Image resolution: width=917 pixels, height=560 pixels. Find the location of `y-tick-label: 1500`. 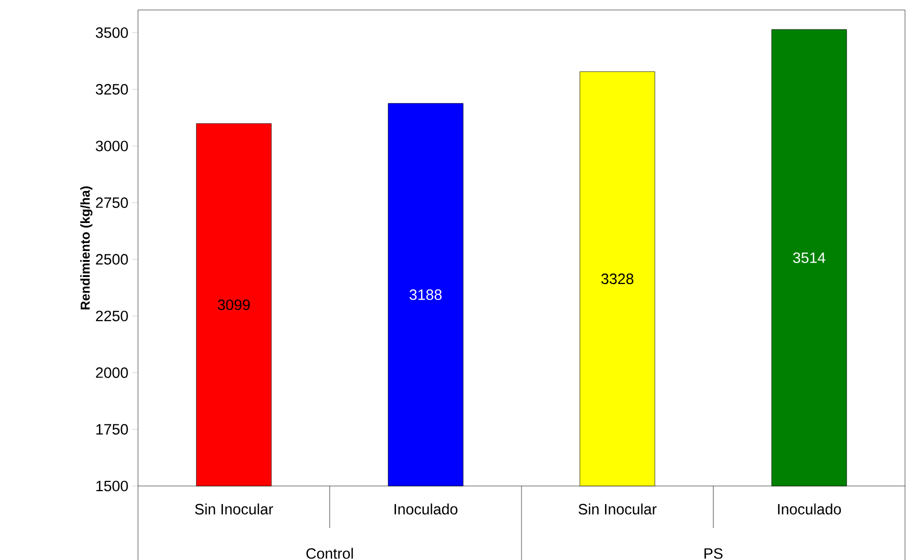

y-tick-label: 1500 is located at coordinates (112, 486).